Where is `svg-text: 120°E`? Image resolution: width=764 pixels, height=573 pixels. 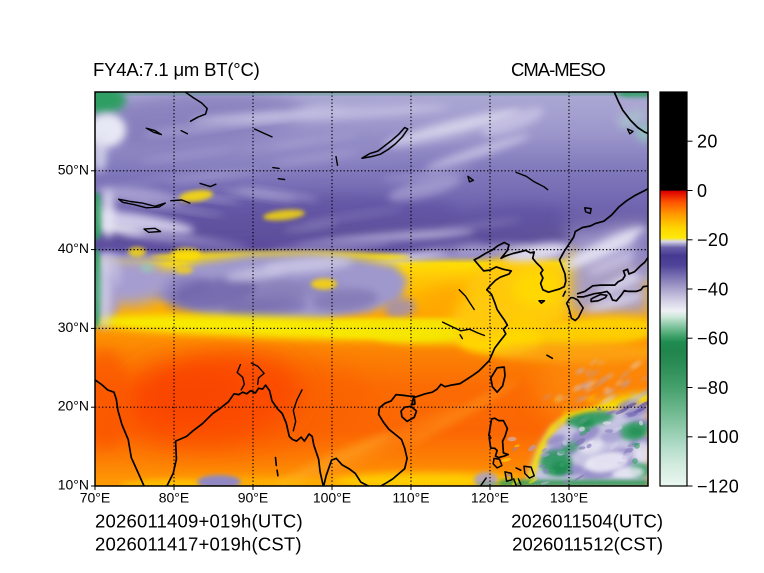 svg-text: 120°E is located at coordinates (490, 498).